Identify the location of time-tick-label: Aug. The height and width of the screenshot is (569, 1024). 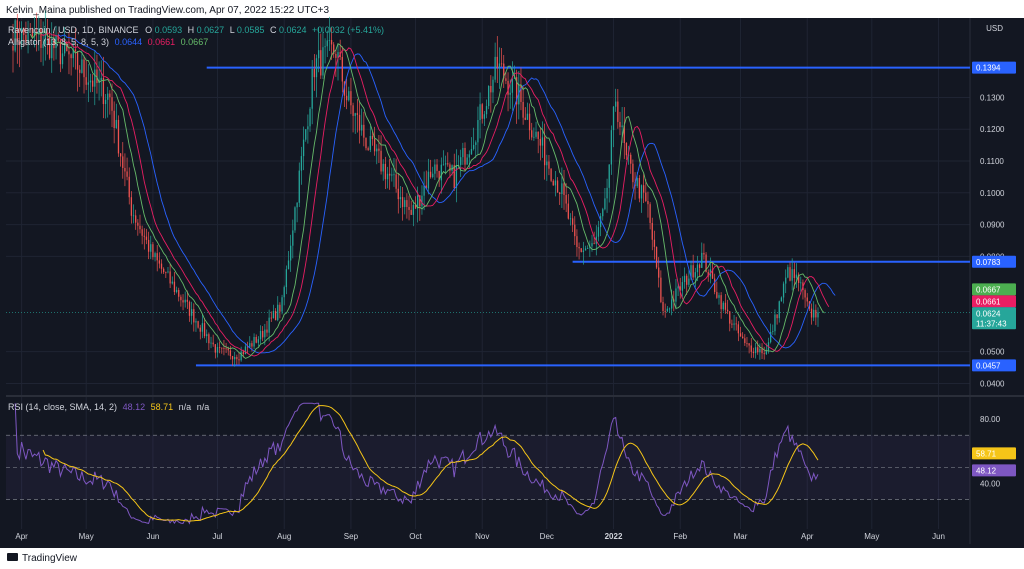
(284, 536).